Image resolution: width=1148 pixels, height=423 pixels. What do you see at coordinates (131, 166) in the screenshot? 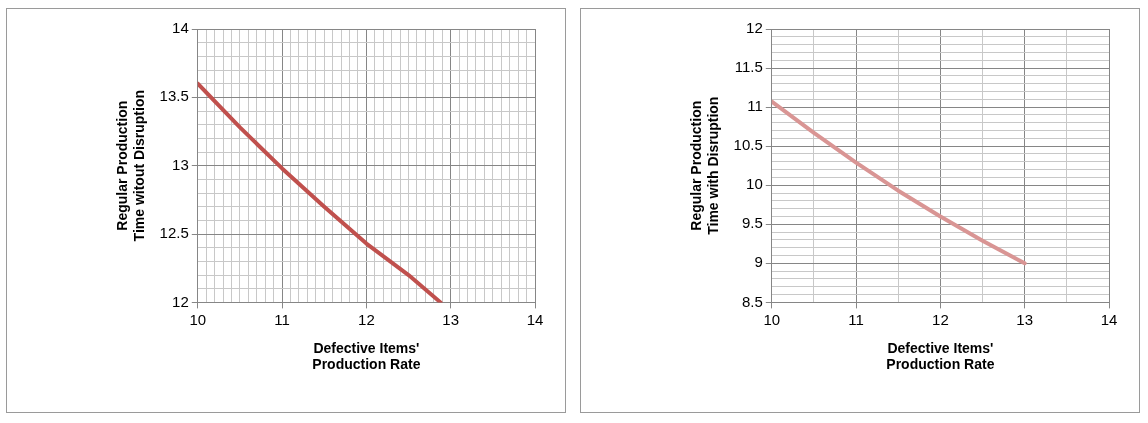
I see `y-axis-title: Regular Production Time witout Disruption` at bounding box center [131, 166].